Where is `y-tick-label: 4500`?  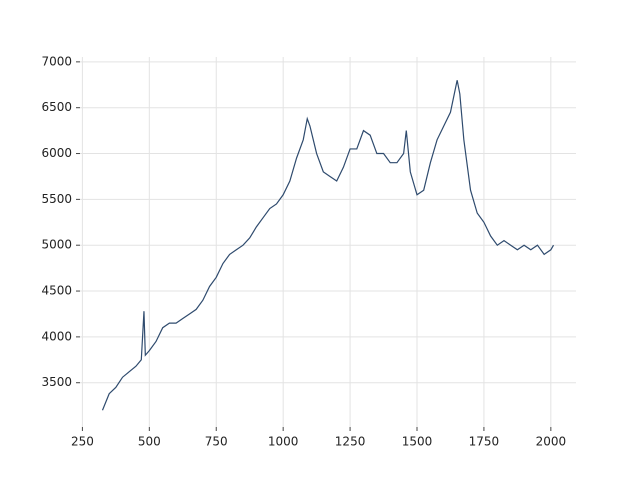 y-tick-label: 4500 is located at coordinates (56, 291).